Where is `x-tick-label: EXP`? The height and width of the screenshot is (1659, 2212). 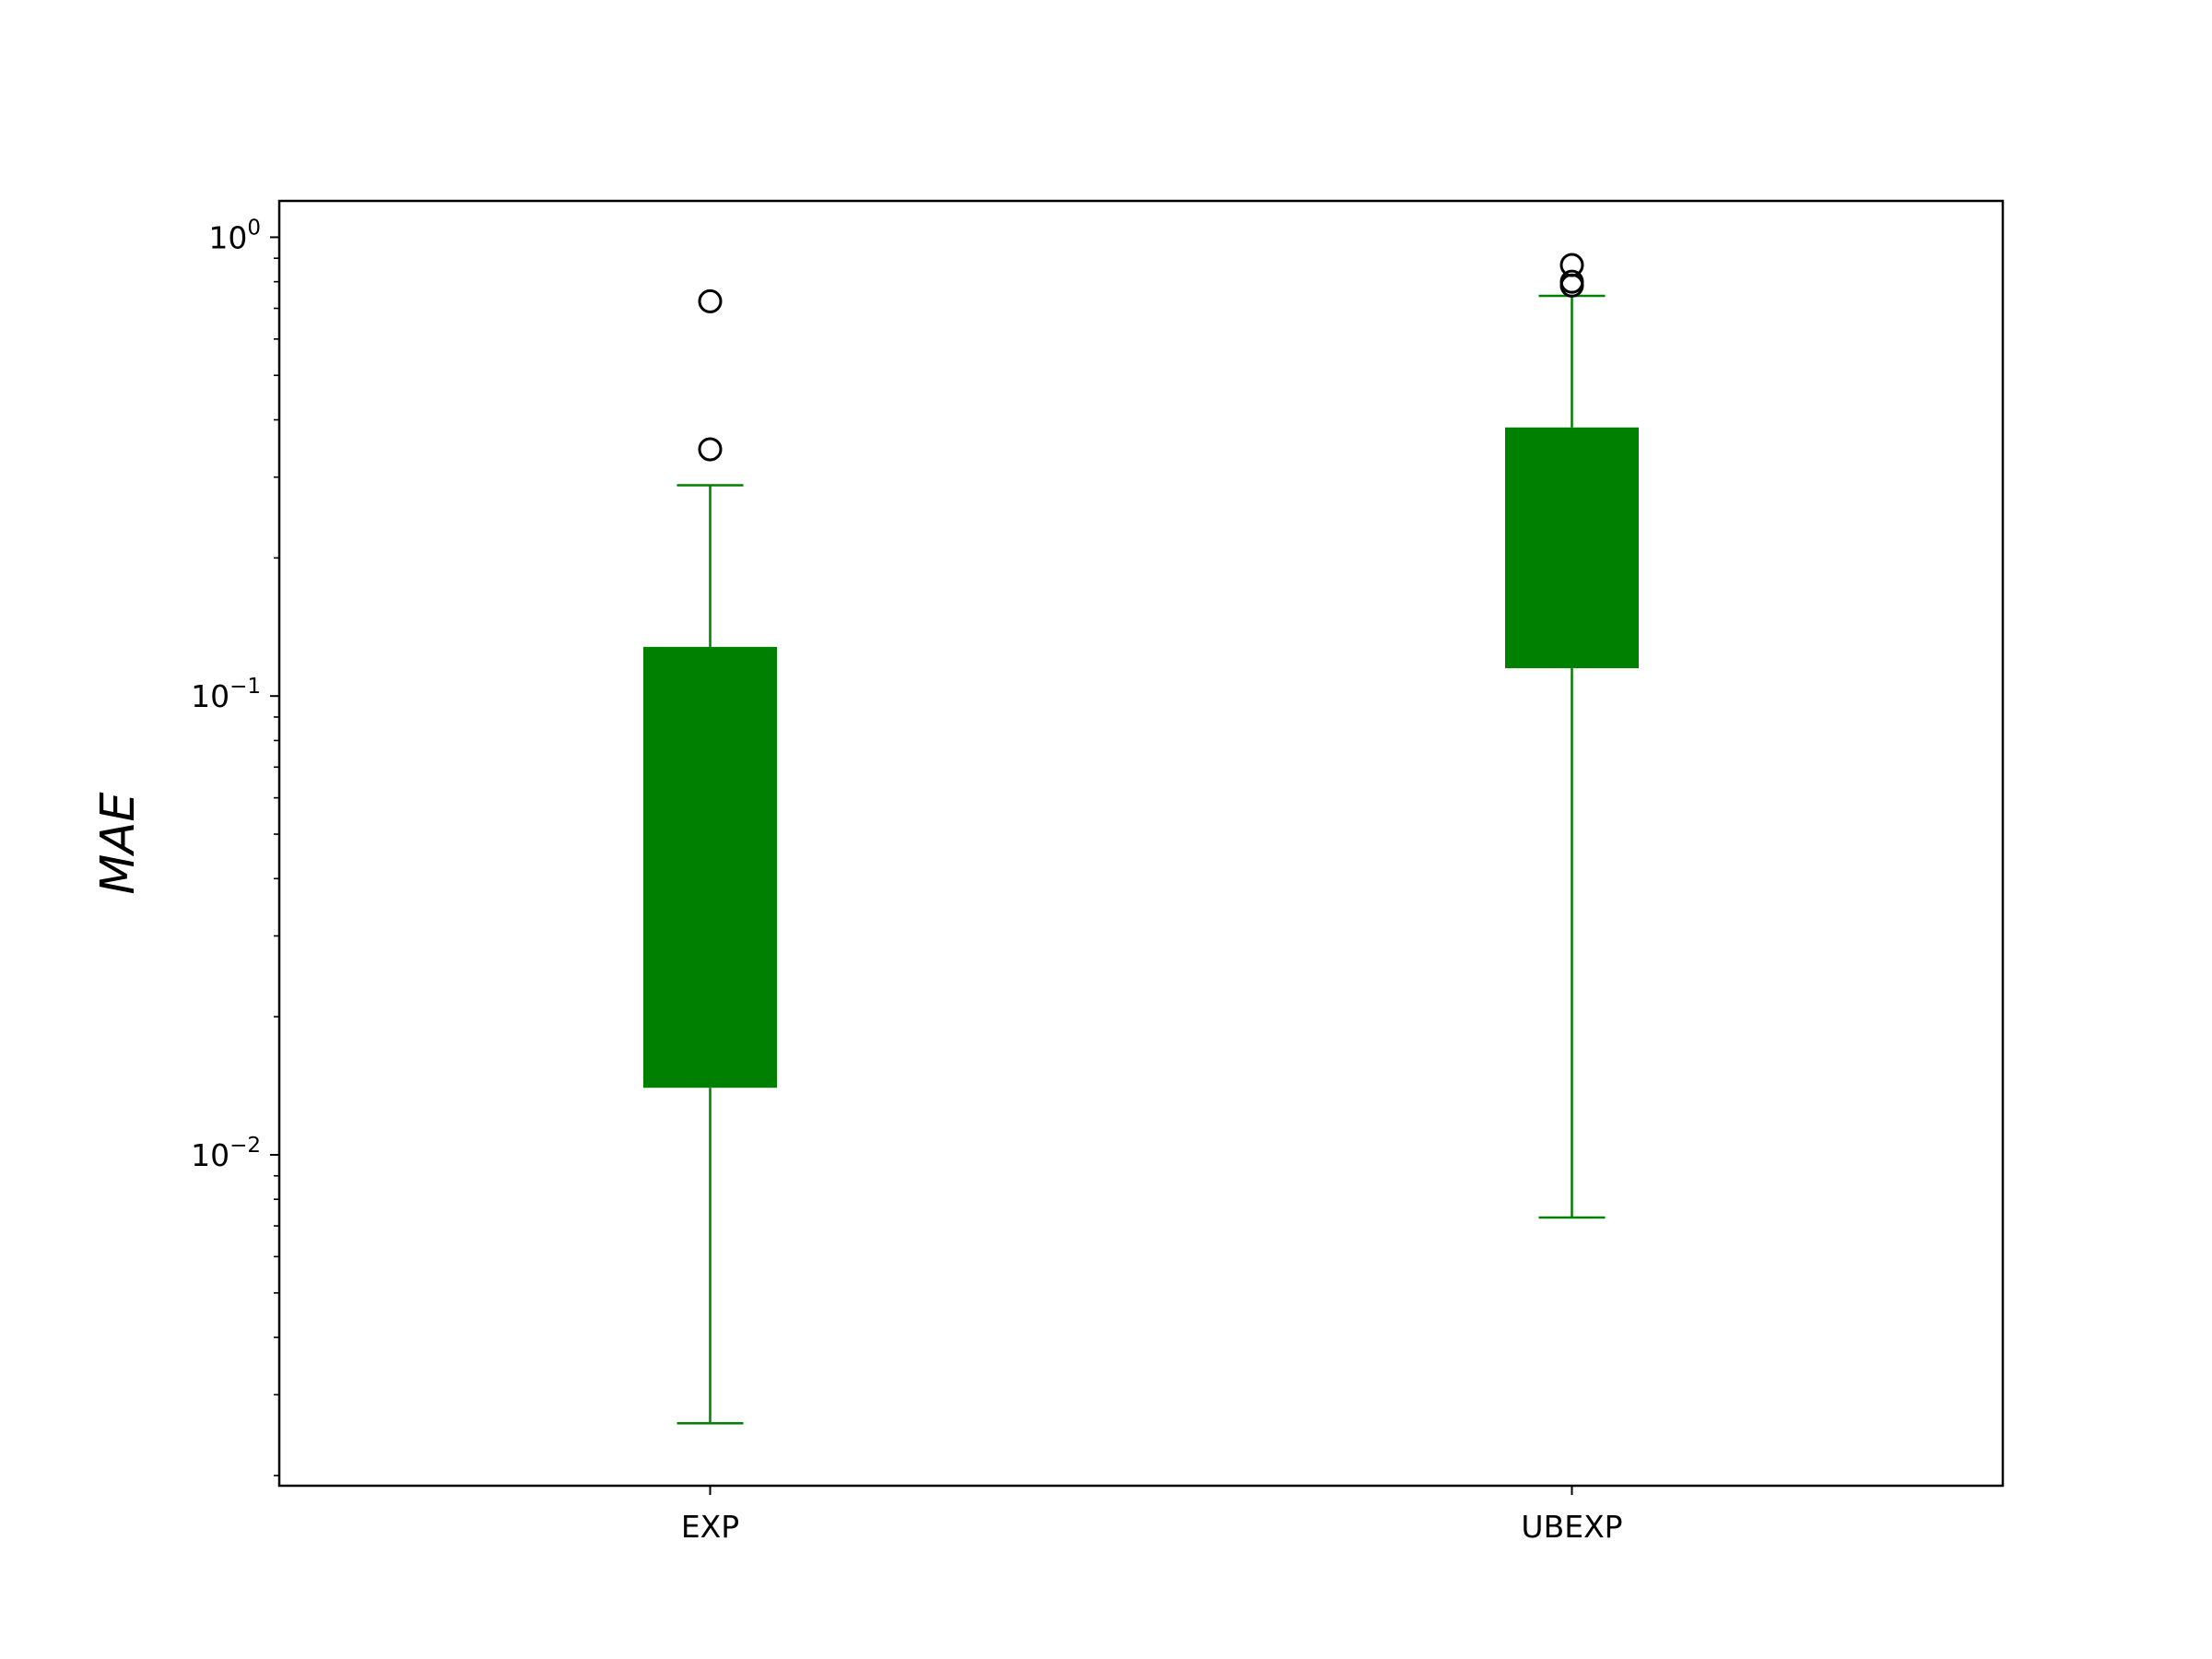 x-tick-label: EXP is located at coordinates (710, 1527).